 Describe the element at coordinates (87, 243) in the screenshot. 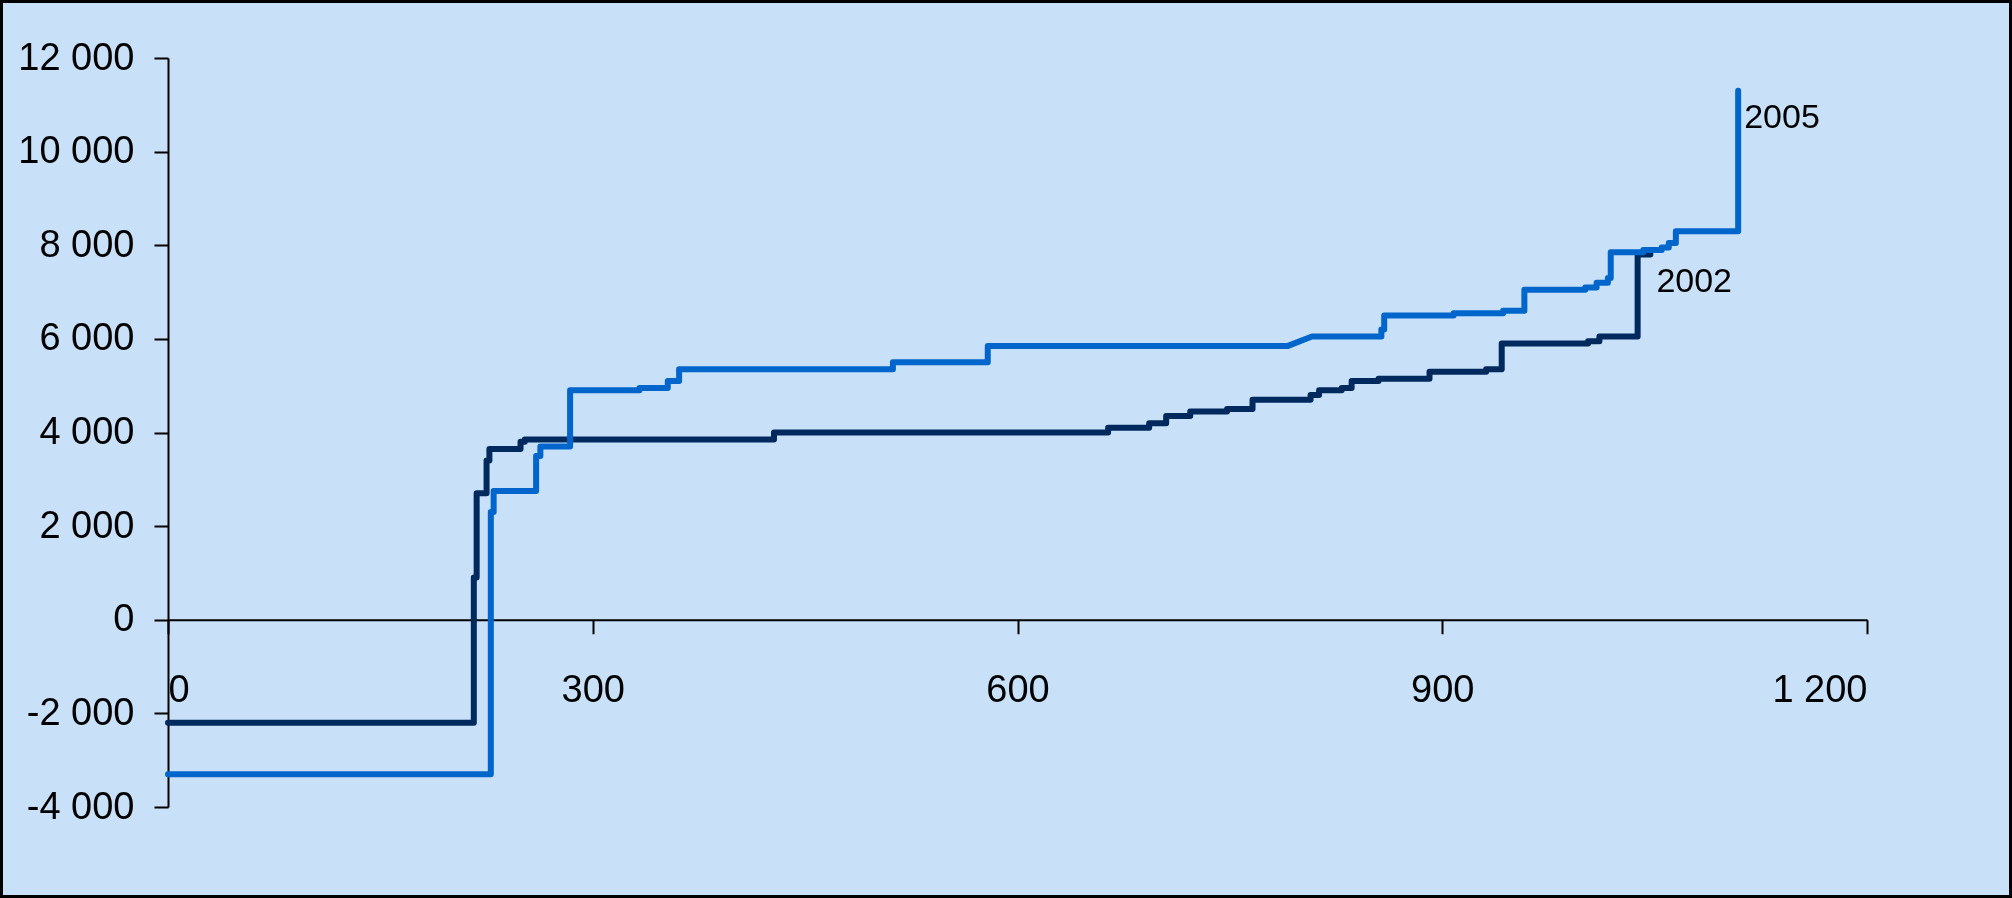

I see `y-tick-label: 8 000` at that location.